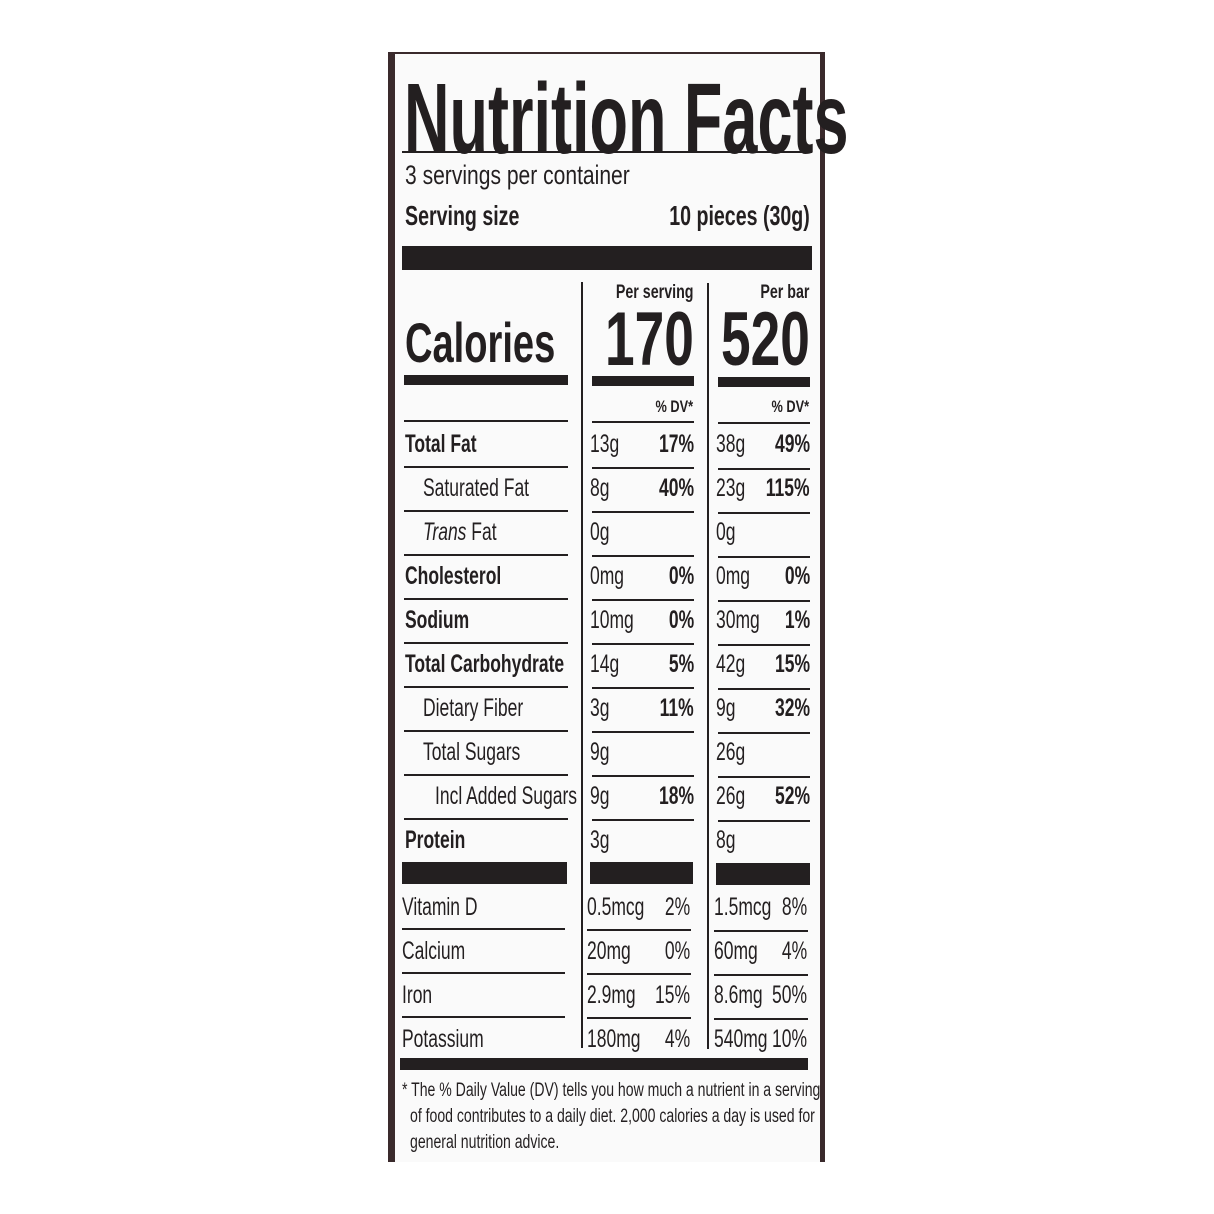  I want to click on nutrient-name-label: Protein, so click(435, 840).